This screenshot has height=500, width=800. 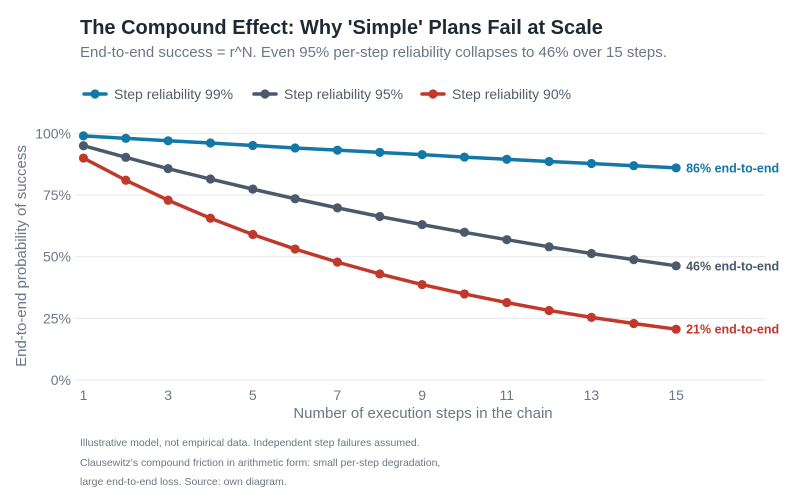 I want to click on y-axis-label: End-to-end probability of success, so click(x=21, y=256).